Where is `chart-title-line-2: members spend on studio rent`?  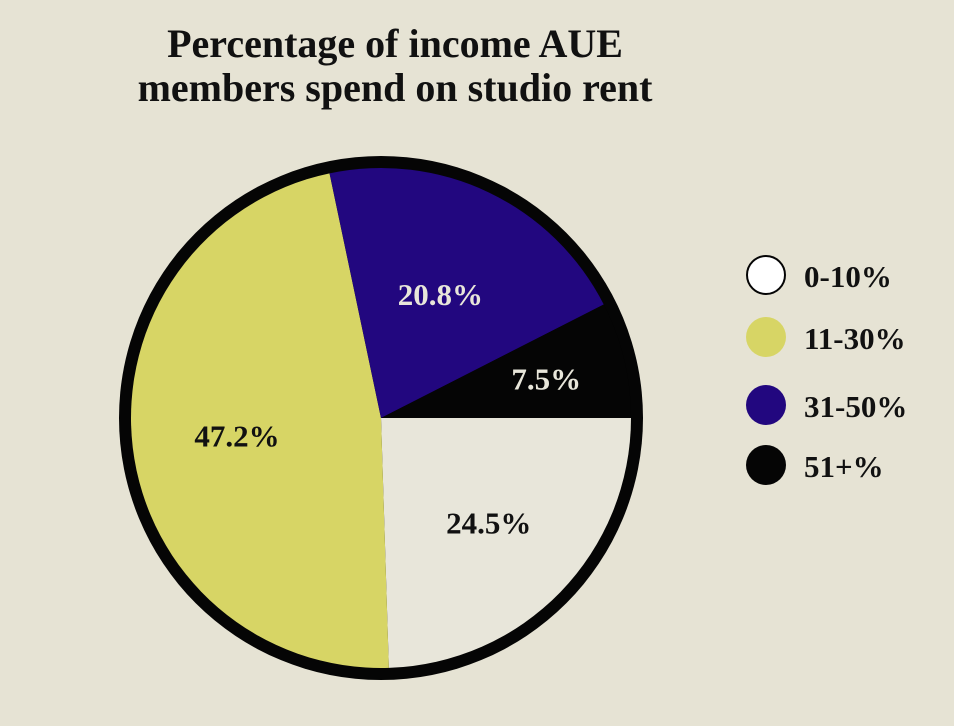 chart-title-line-2: members spend on studio rent is located at coordinates (395, 87).